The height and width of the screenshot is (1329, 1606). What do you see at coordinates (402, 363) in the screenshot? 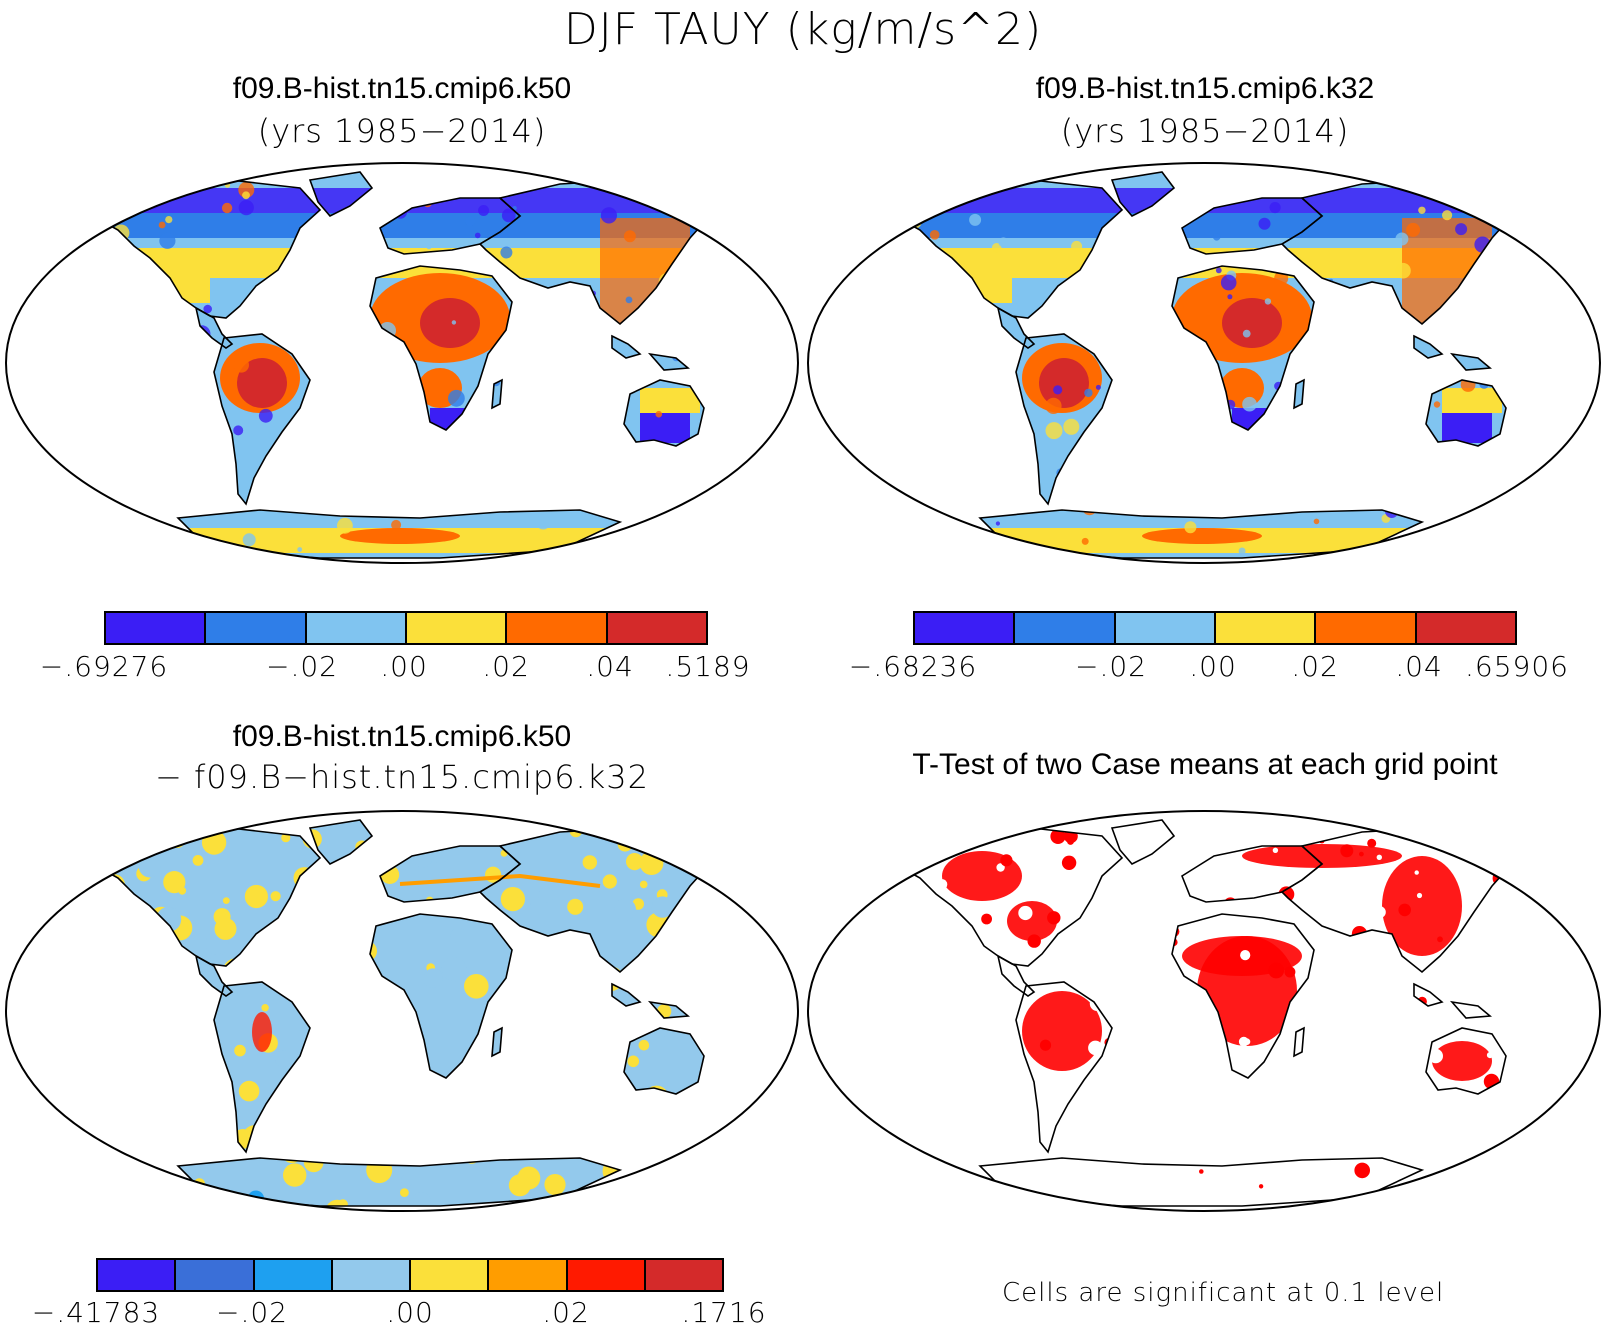
I see `panel1-map` at bounding box center [402, 363].